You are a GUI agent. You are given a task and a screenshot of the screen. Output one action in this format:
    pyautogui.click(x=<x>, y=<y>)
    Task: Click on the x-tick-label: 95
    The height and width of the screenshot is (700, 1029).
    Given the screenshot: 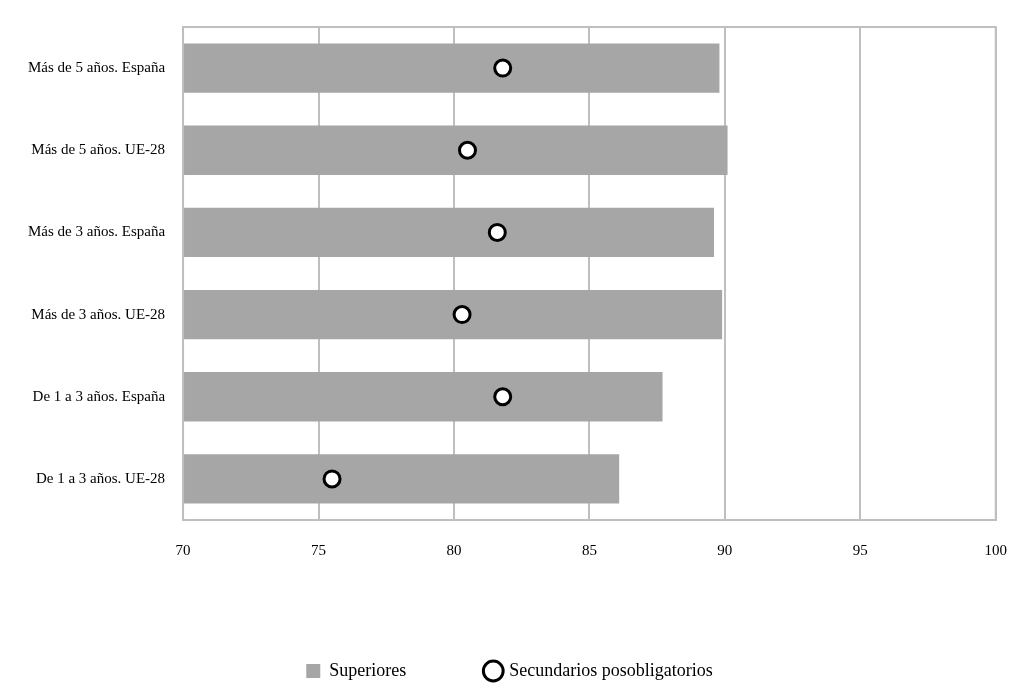 What is the action you would take?
    pyautogui.click(x=860, y=549)
    